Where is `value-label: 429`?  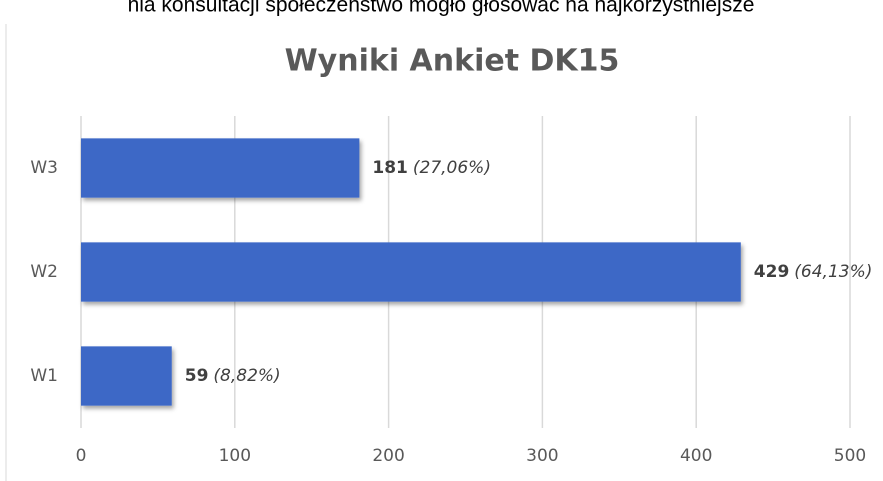 value-label: 429 is located at coordinates (772, 272).